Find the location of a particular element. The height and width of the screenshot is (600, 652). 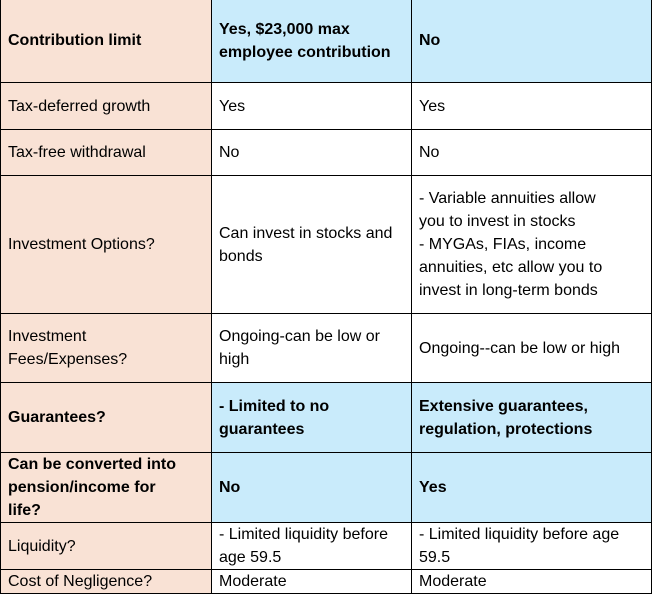

table-row-tax-deferred-growth: Tax-deferred growth Yes Yes is located at coordinates (326, 106).